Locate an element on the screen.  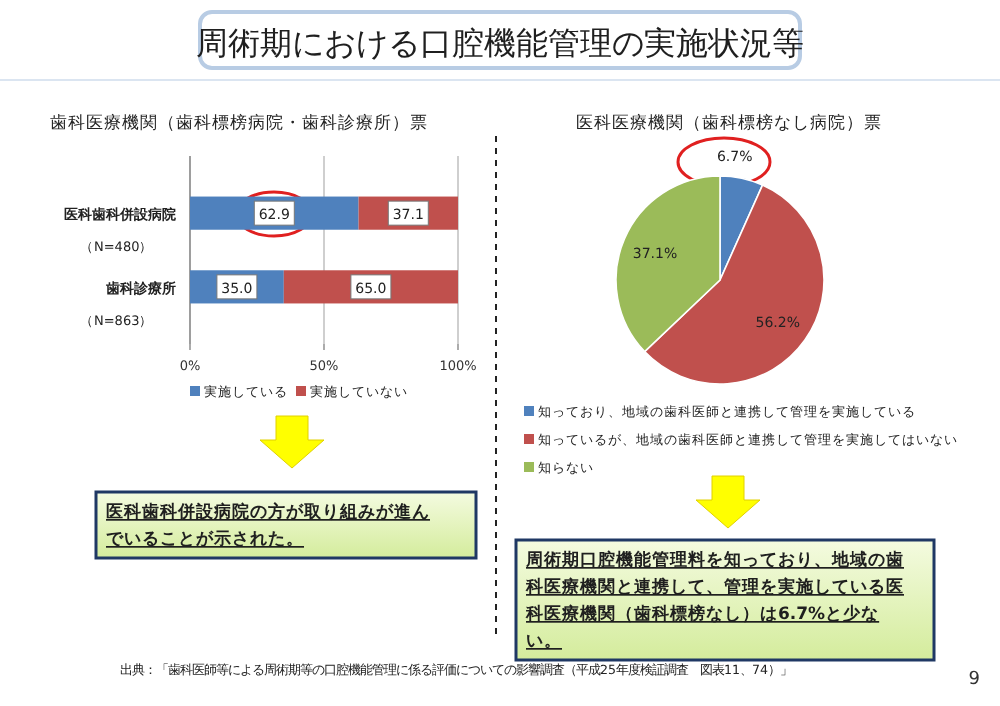
text: 9 is located at coordinates (974, 680).